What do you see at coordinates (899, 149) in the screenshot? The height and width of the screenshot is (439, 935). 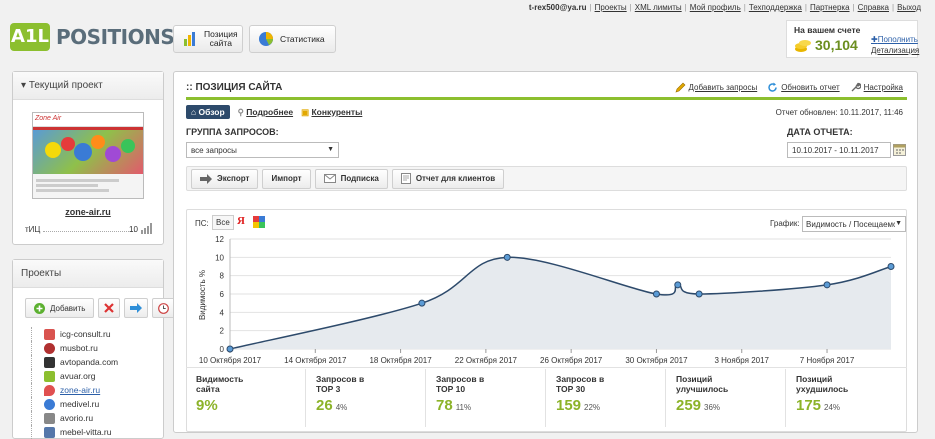 I see `calendar-icon` at bounding box center [899, 149].